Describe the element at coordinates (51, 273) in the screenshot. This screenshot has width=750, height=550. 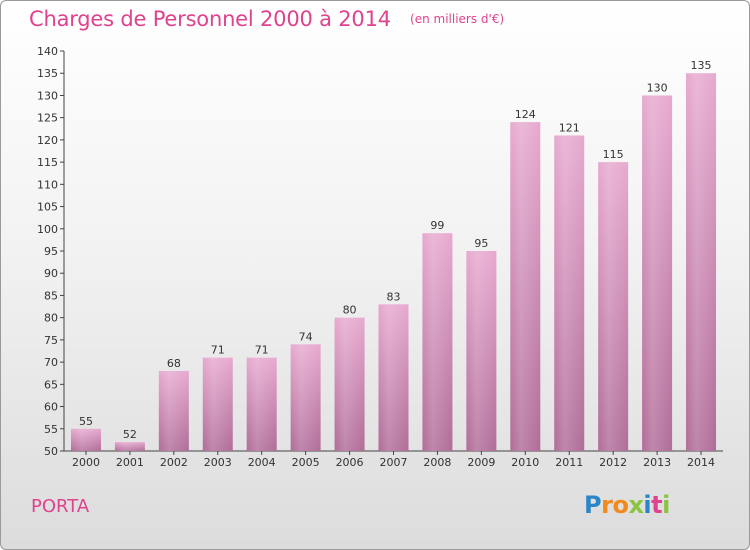
I see `y-tick-label: 90` at that location.